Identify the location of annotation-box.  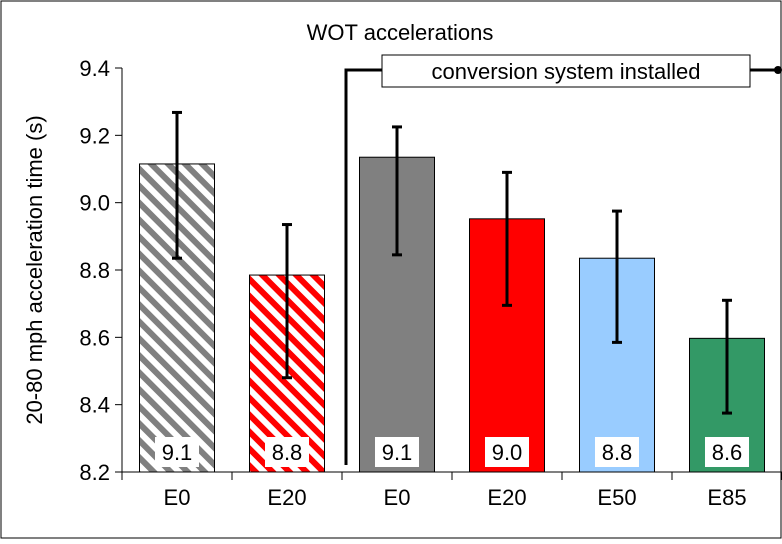
(566, 71).